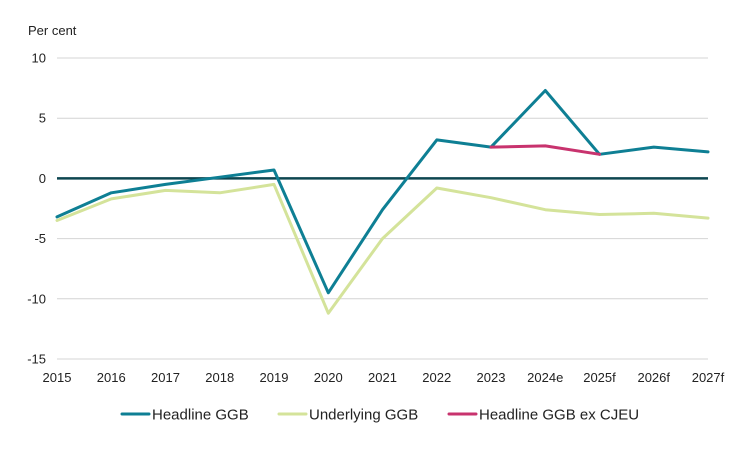 The height and width of the screenshot is (450, 756). What do you see at coordinates (653, 377) in the screenshot?
I see `x-tick-label: 2026f` at bounding box center [653, 377].